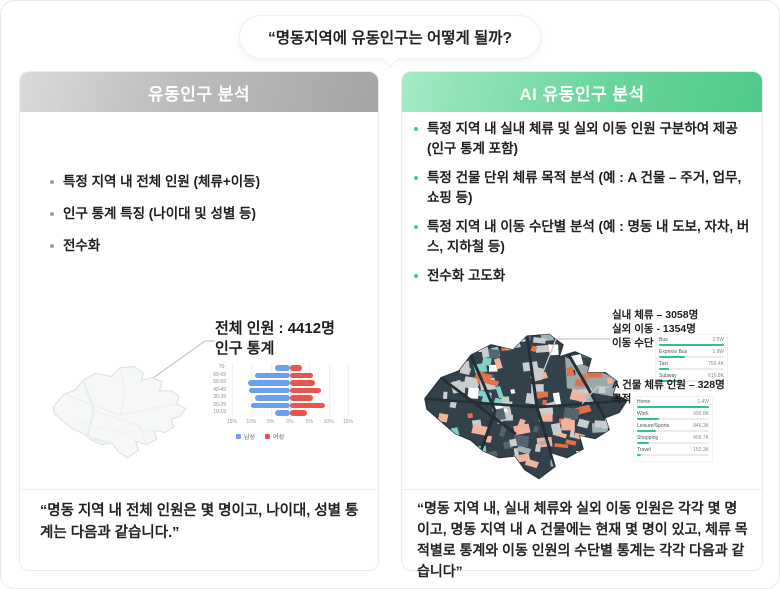 This screenshot has height=589, width=780. Describe the element at coordinates (633, 343) in the screenshot. I see `transport-mode-label: 이동 수단` at that location.